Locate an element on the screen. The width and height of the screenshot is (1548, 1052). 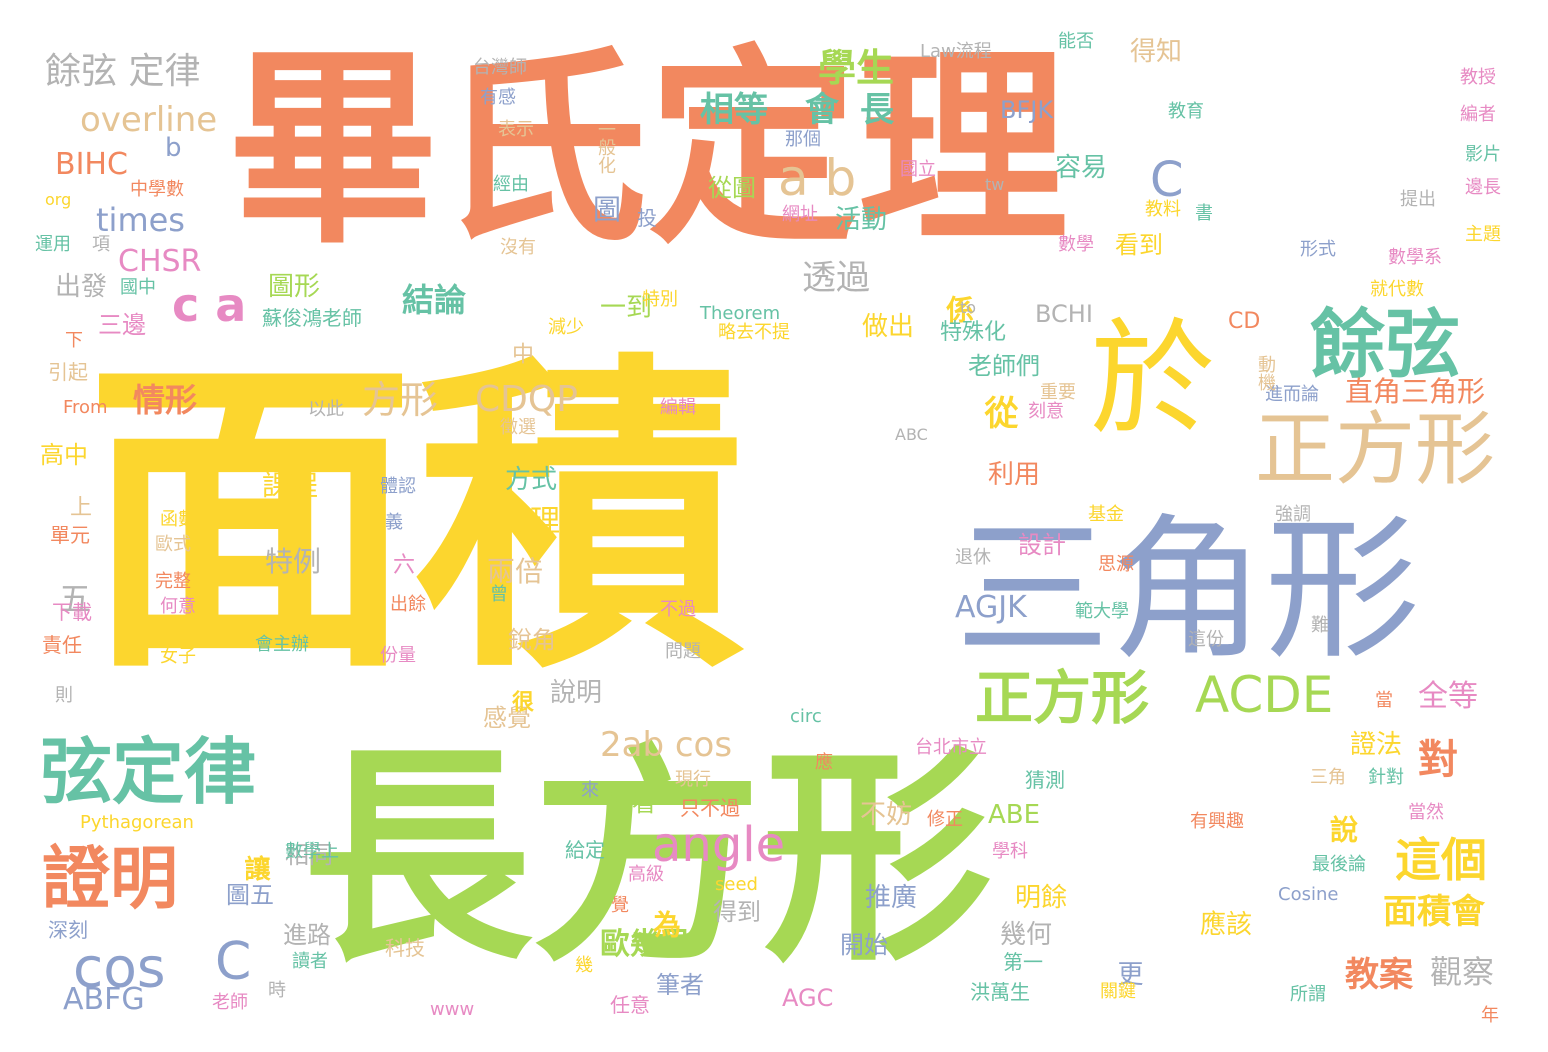
cloud-word-186: 形式 is located at coordinates (1318, 249).